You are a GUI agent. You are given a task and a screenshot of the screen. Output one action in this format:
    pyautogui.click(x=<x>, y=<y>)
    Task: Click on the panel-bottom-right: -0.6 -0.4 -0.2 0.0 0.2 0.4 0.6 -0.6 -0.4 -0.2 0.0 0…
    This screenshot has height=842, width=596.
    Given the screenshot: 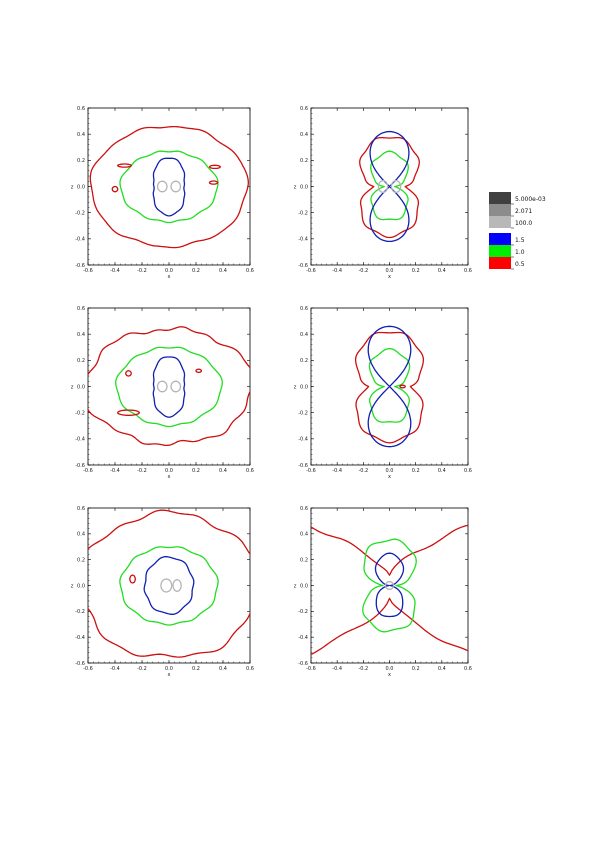 What is the action you would take?
    pyautogui.click(x=383, y=592)
    